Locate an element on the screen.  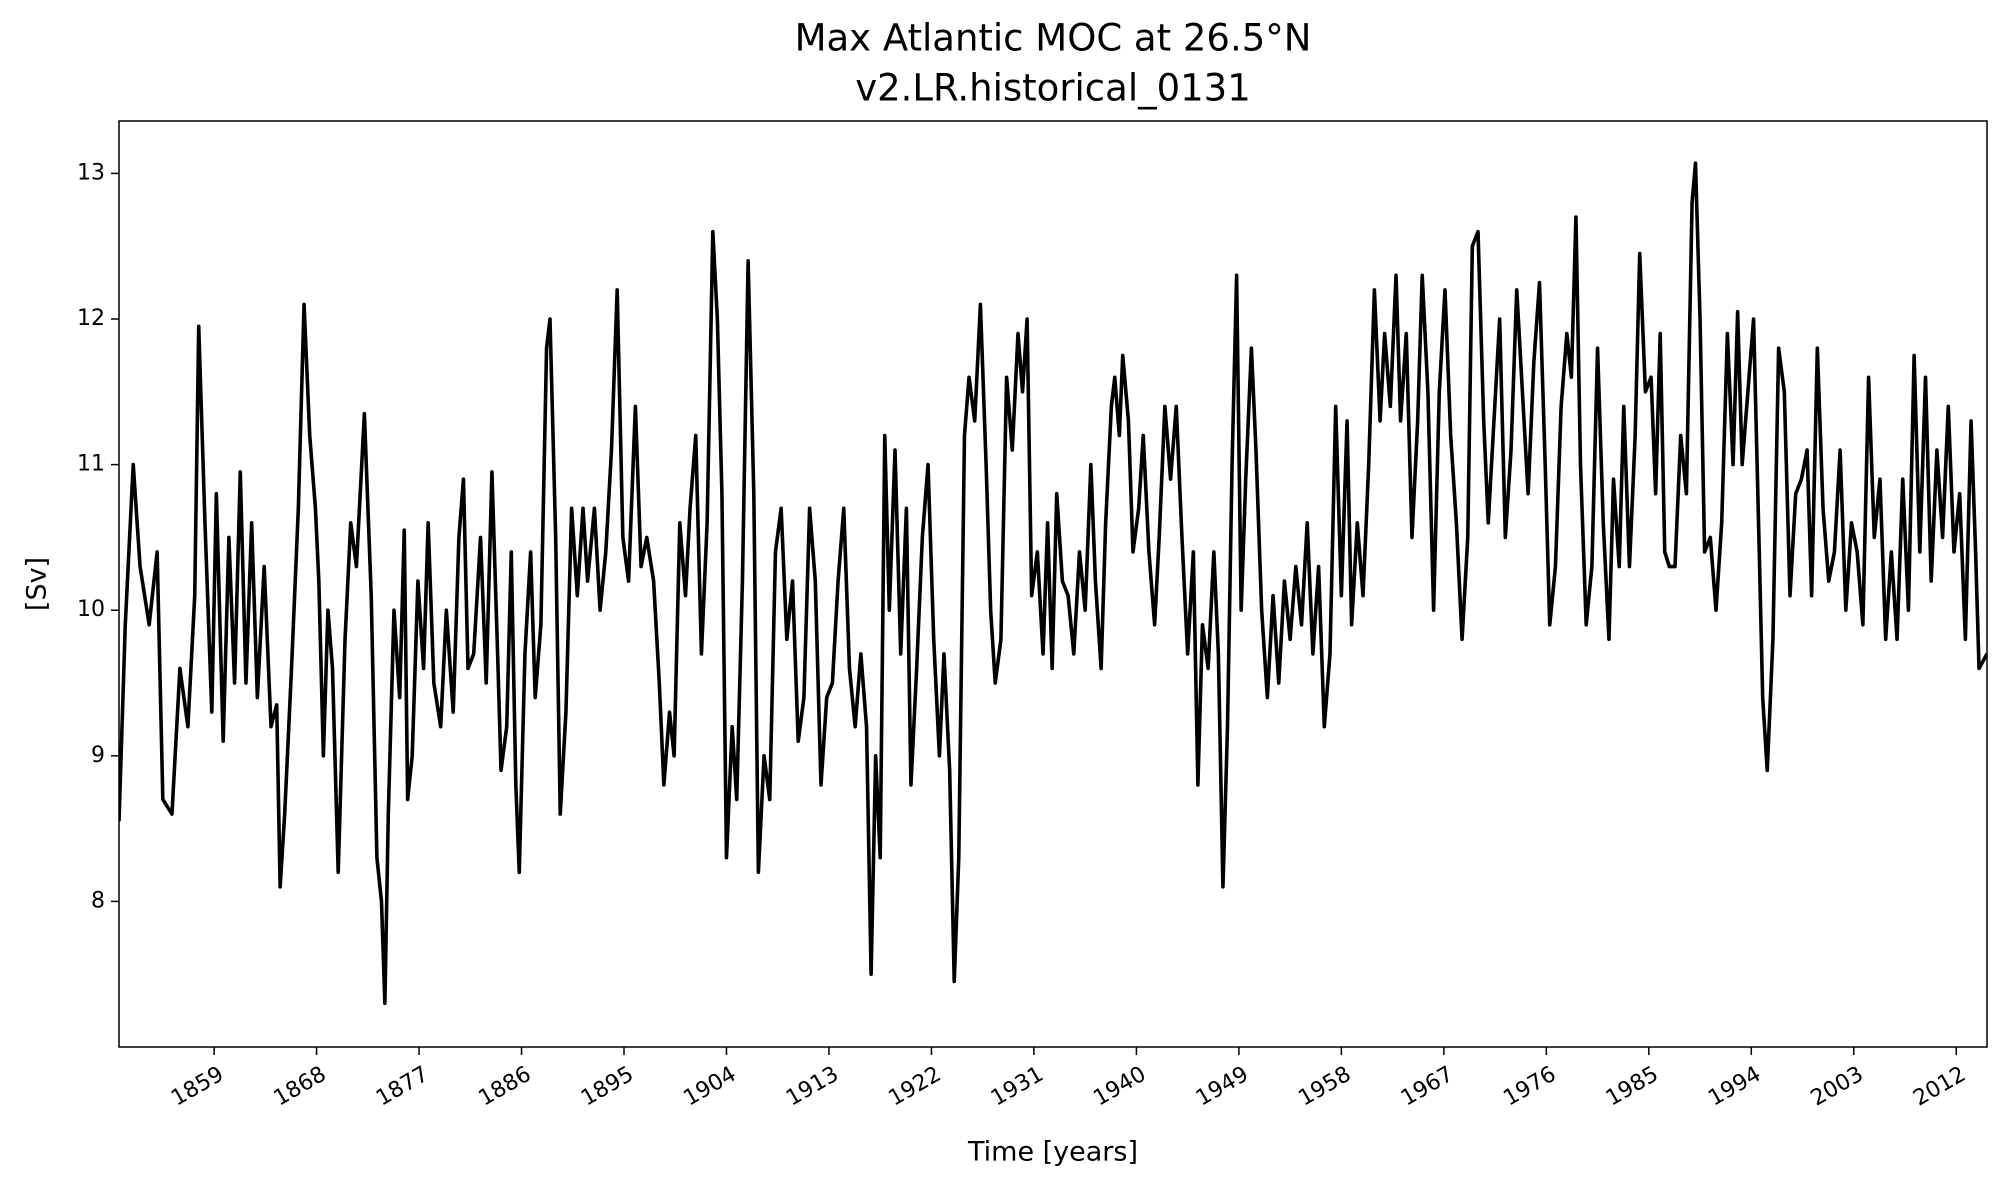
x-tick-label: 1895 is located at coordinates (607, 1087).